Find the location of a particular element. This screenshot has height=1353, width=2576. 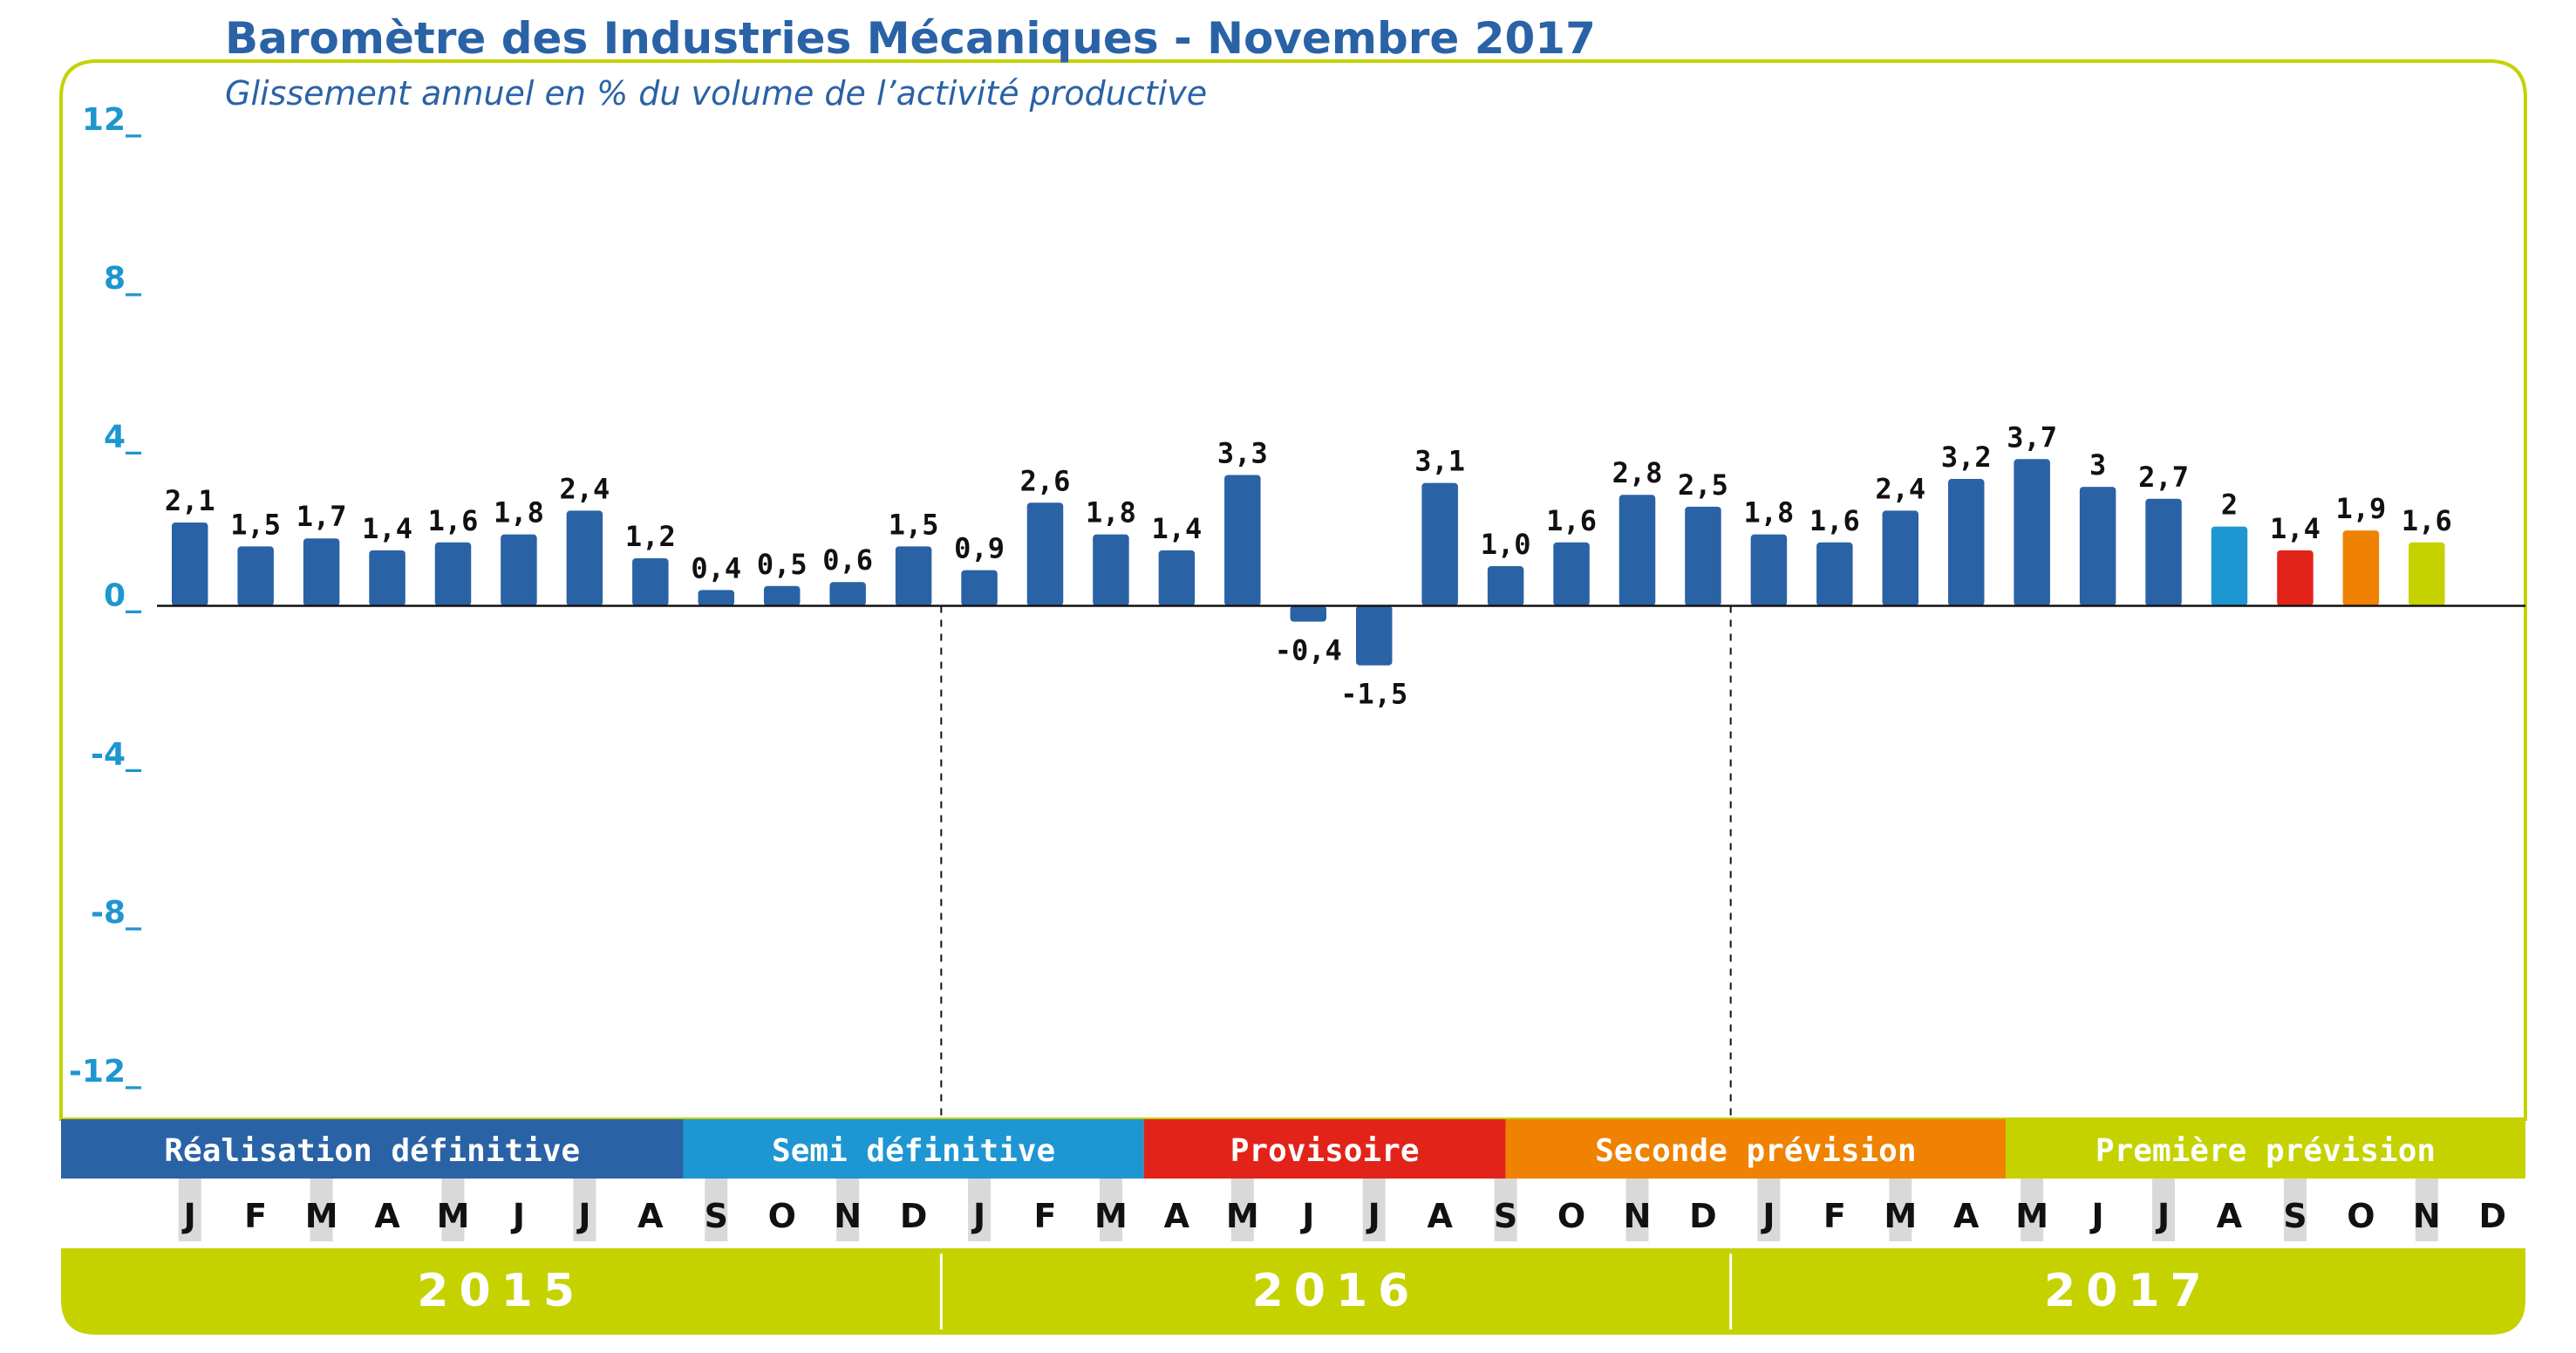

year-band-background is located at coordinates (1293, 1291).